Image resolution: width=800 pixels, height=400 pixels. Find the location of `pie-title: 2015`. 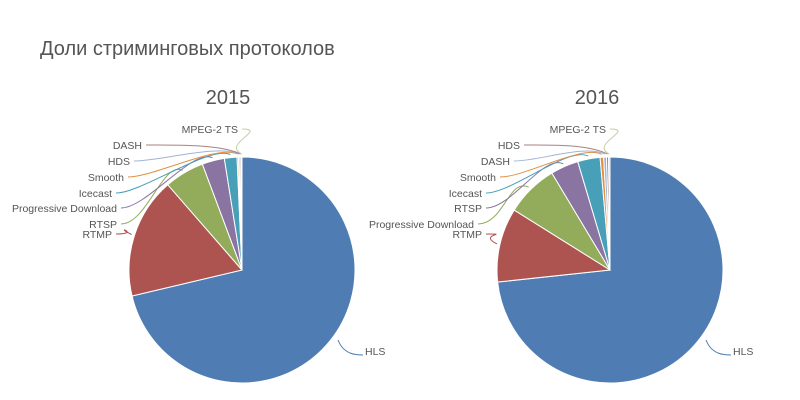

pie-title: 2015 is located at coordinates (228, 98).